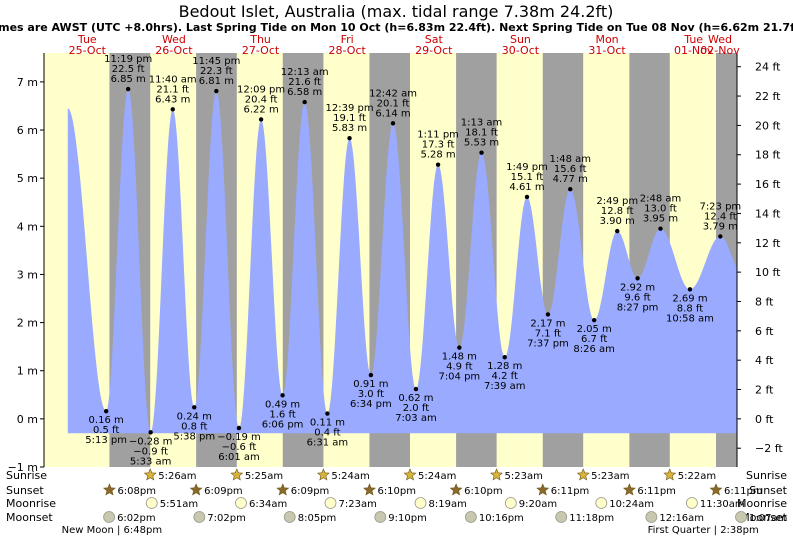 The width and height of the screenshot is (793, 539). What do you see at coordinates (261, 89) in the screenshot?
I see `high-tide-label: 12:09 pm` at bounding box center [261, 89].